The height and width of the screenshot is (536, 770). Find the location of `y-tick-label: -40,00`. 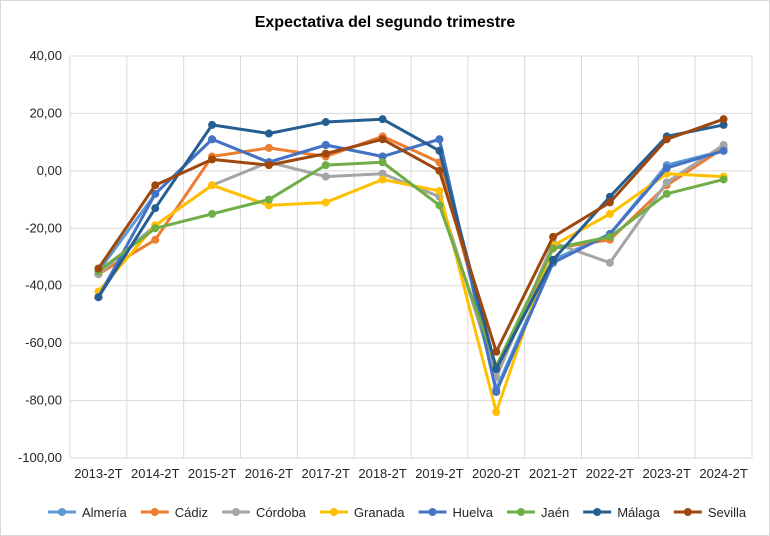

y-tick-label: -40,00 is located at coordinates (43, 285).